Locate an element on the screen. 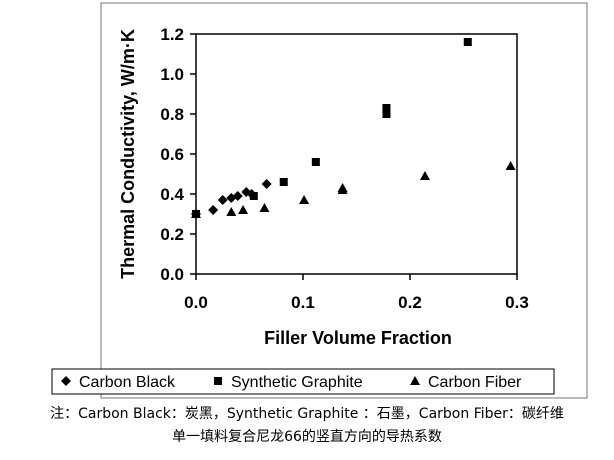 This screenshot has width=614, height=460. x-tick-label: 0.0 is located at coordinates (196, 302).